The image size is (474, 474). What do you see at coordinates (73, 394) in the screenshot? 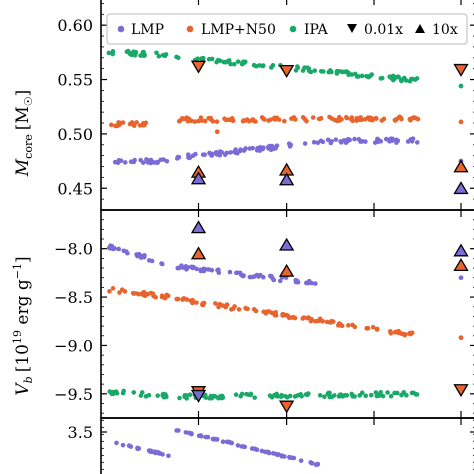
I see `binding-energy-y-tick-label-3: −9.5` at bounding box center [73, 394].